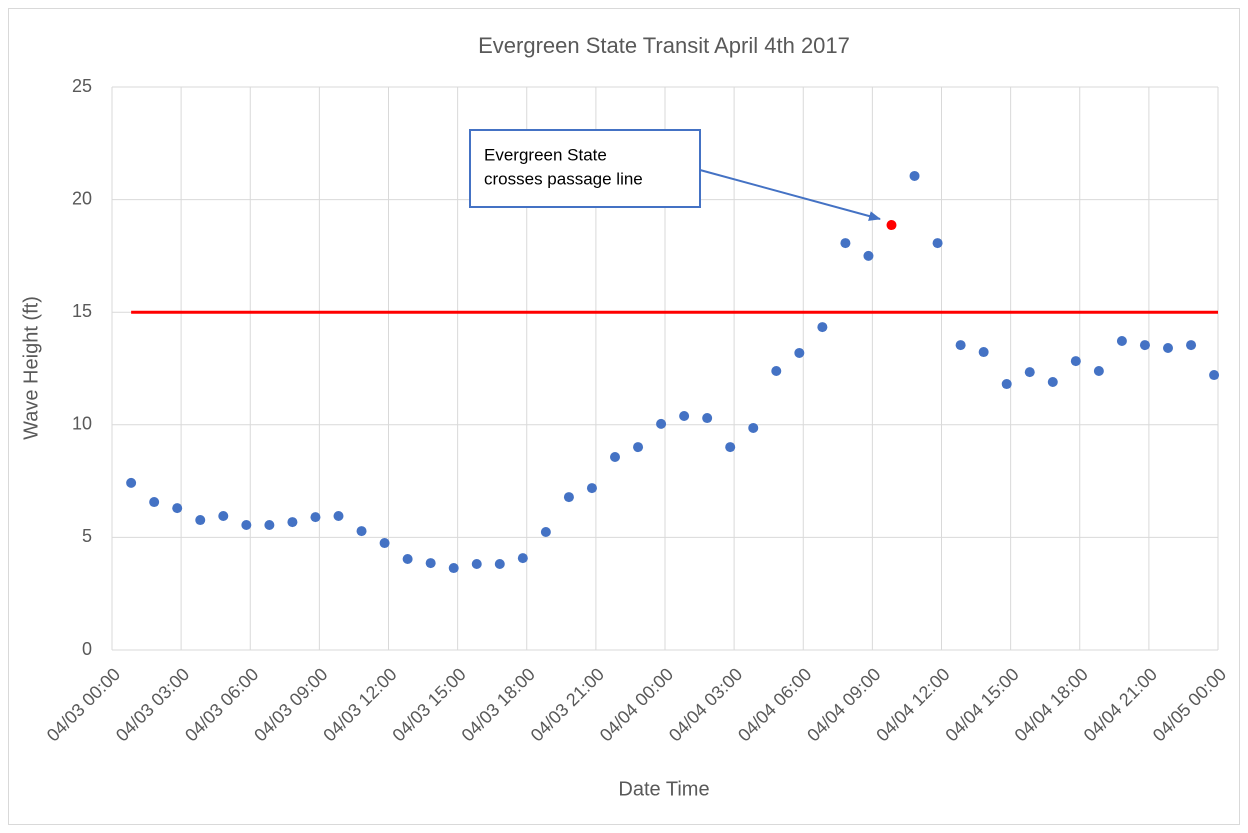  What do you see at coordinates (82, 86) in the screenshot?
I see `y-tick-label: 25` at bounding box center [82, 86].